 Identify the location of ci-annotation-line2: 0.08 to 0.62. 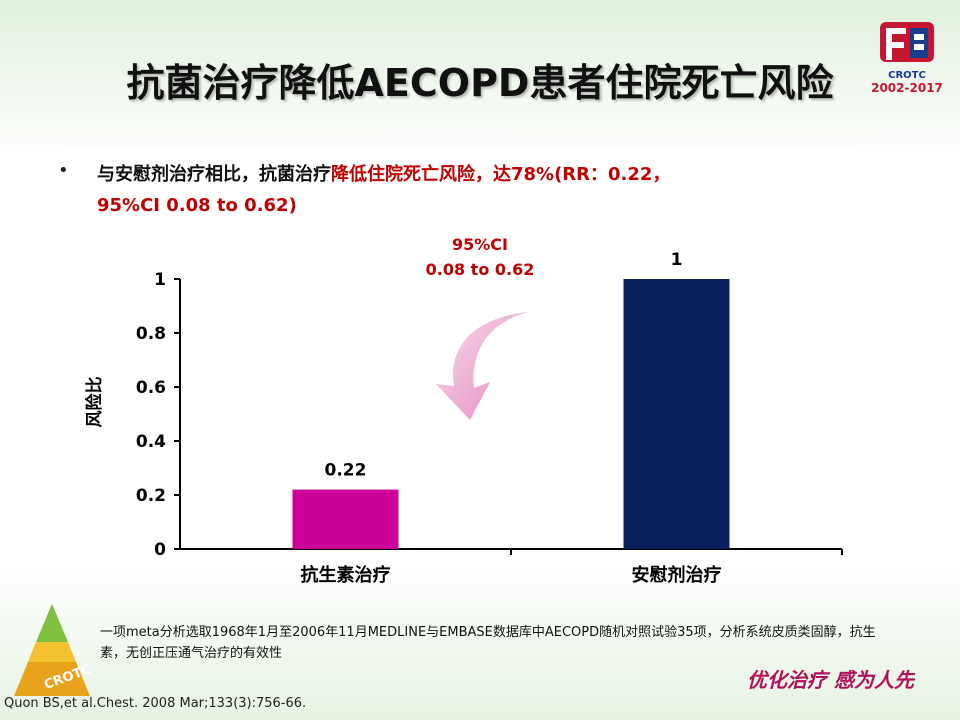
(480, 269).